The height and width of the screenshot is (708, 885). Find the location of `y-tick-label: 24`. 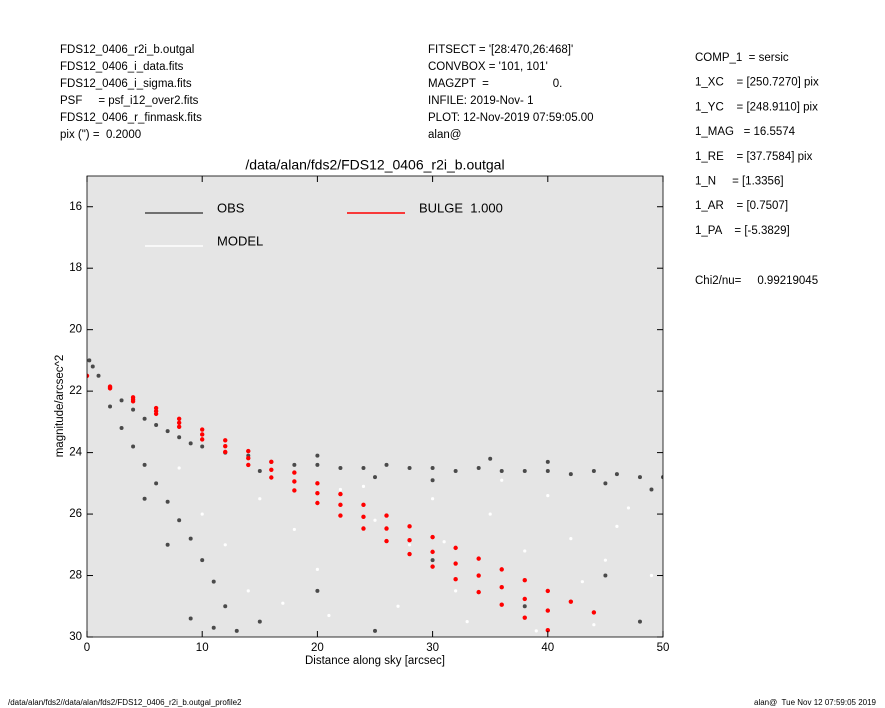

y-tick-label: 24 is located at coordinates (75, 453).